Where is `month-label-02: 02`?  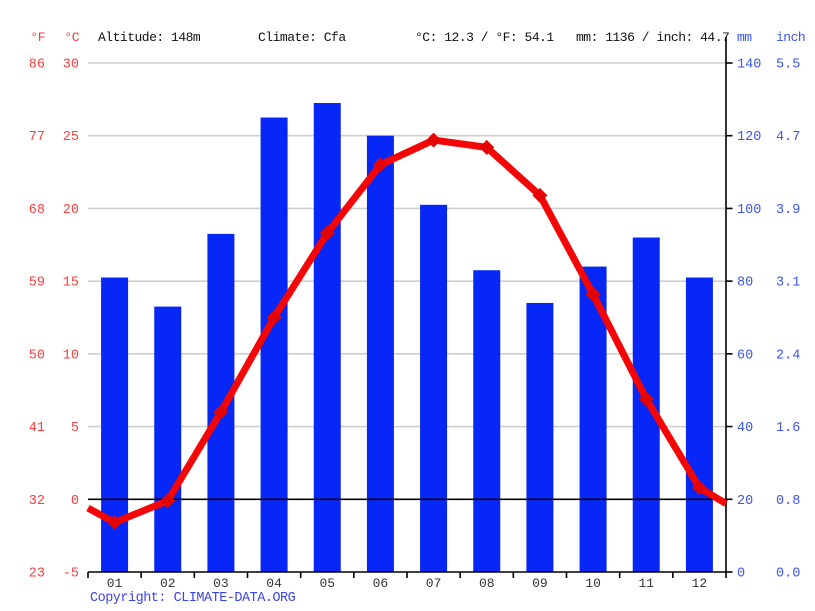 month-label-02: 02 is located at coordinates (168, 583).